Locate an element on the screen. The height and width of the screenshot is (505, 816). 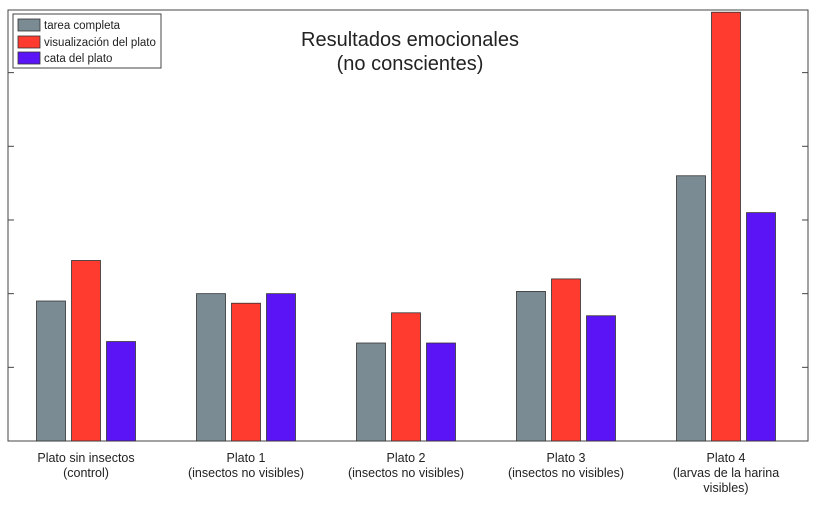
bar-cat3-series2 is located at coordinates (406, 377).